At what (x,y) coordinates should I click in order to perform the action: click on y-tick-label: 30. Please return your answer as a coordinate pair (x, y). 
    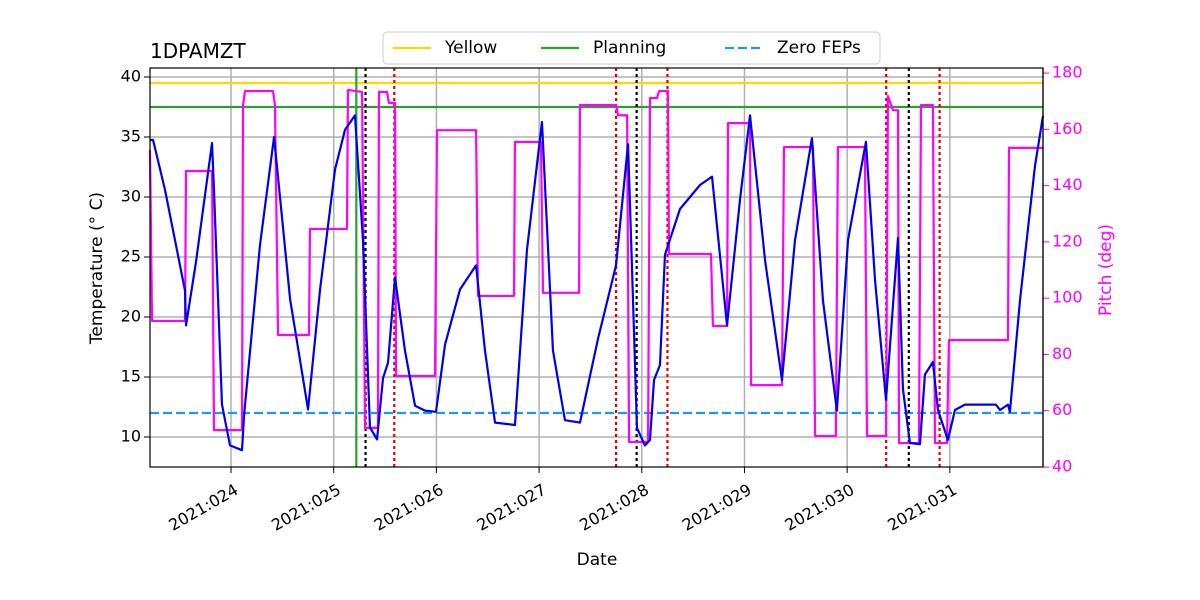
    Looking at the image, I should click on (131, 196).